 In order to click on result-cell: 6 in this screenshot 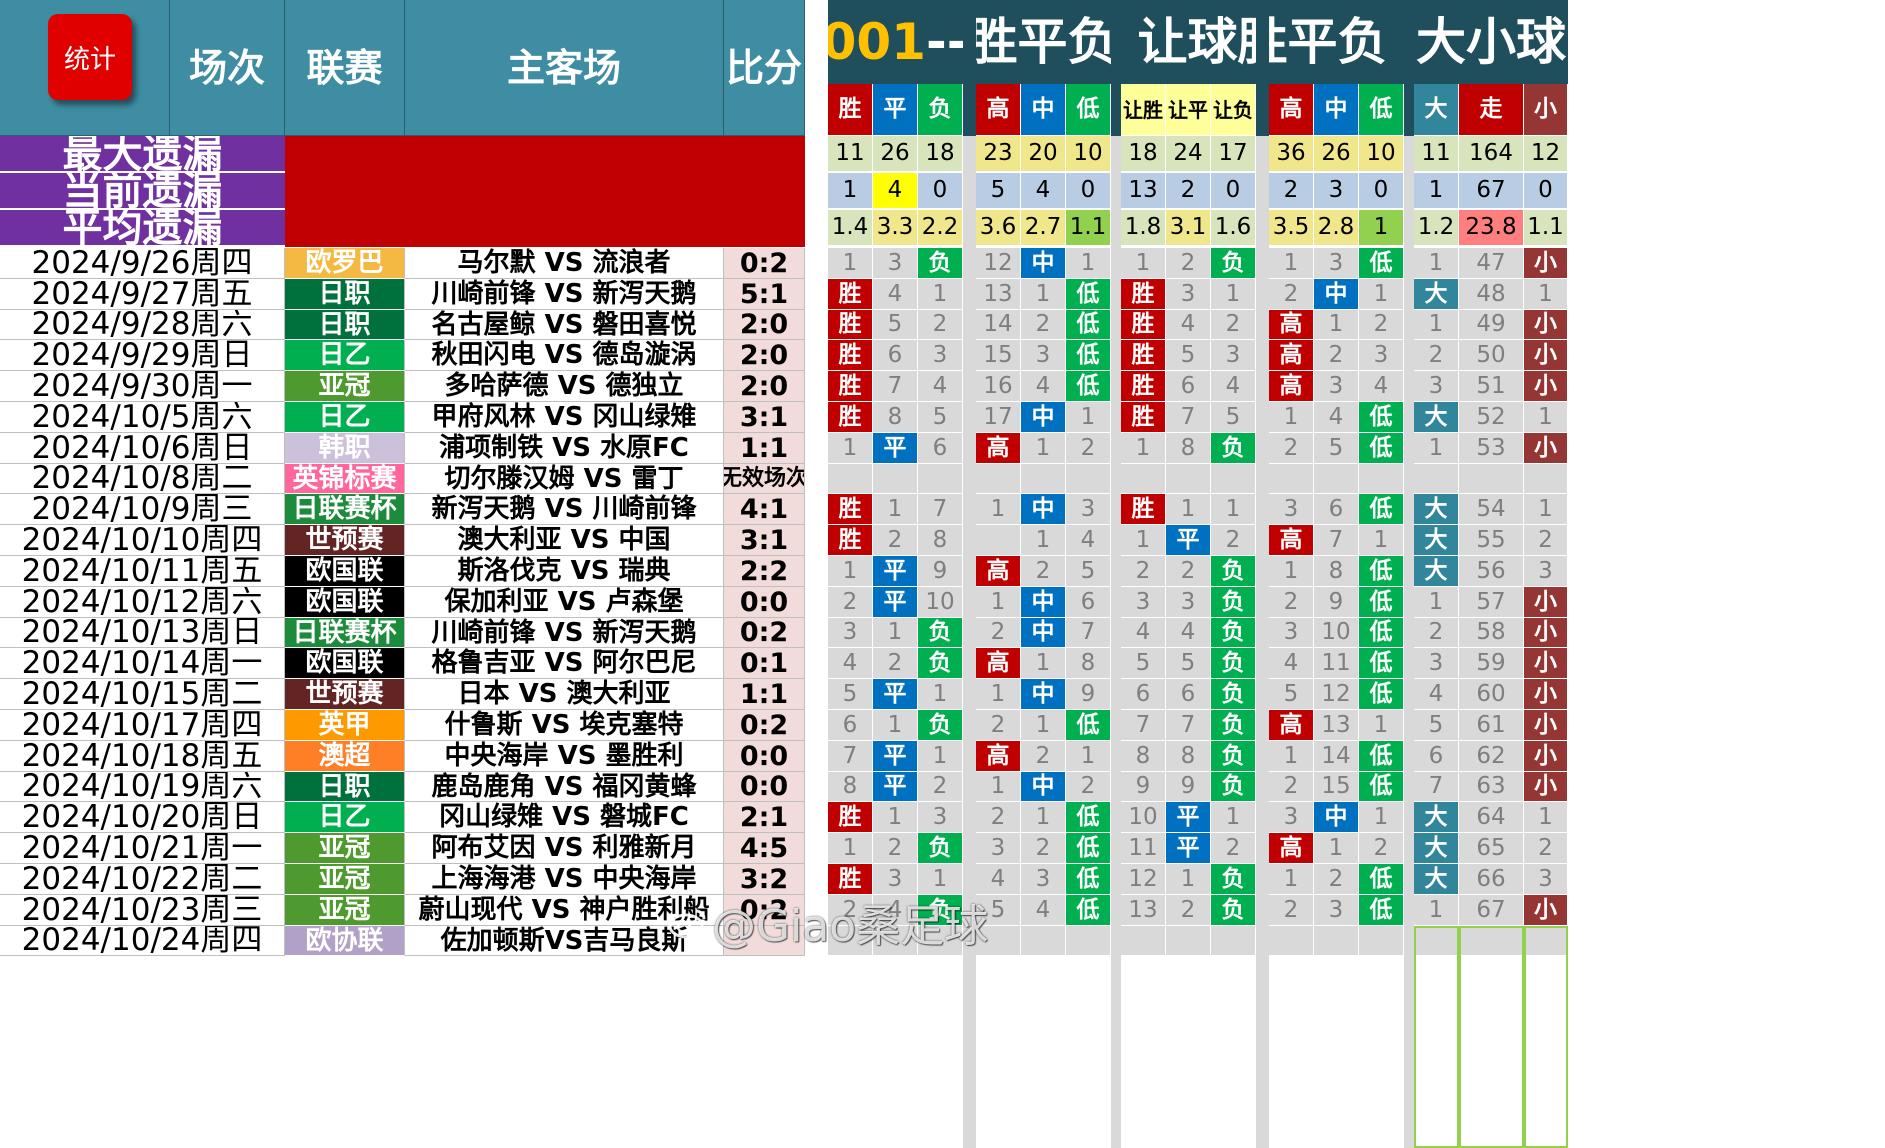, I will do `click(1188, 694)`.